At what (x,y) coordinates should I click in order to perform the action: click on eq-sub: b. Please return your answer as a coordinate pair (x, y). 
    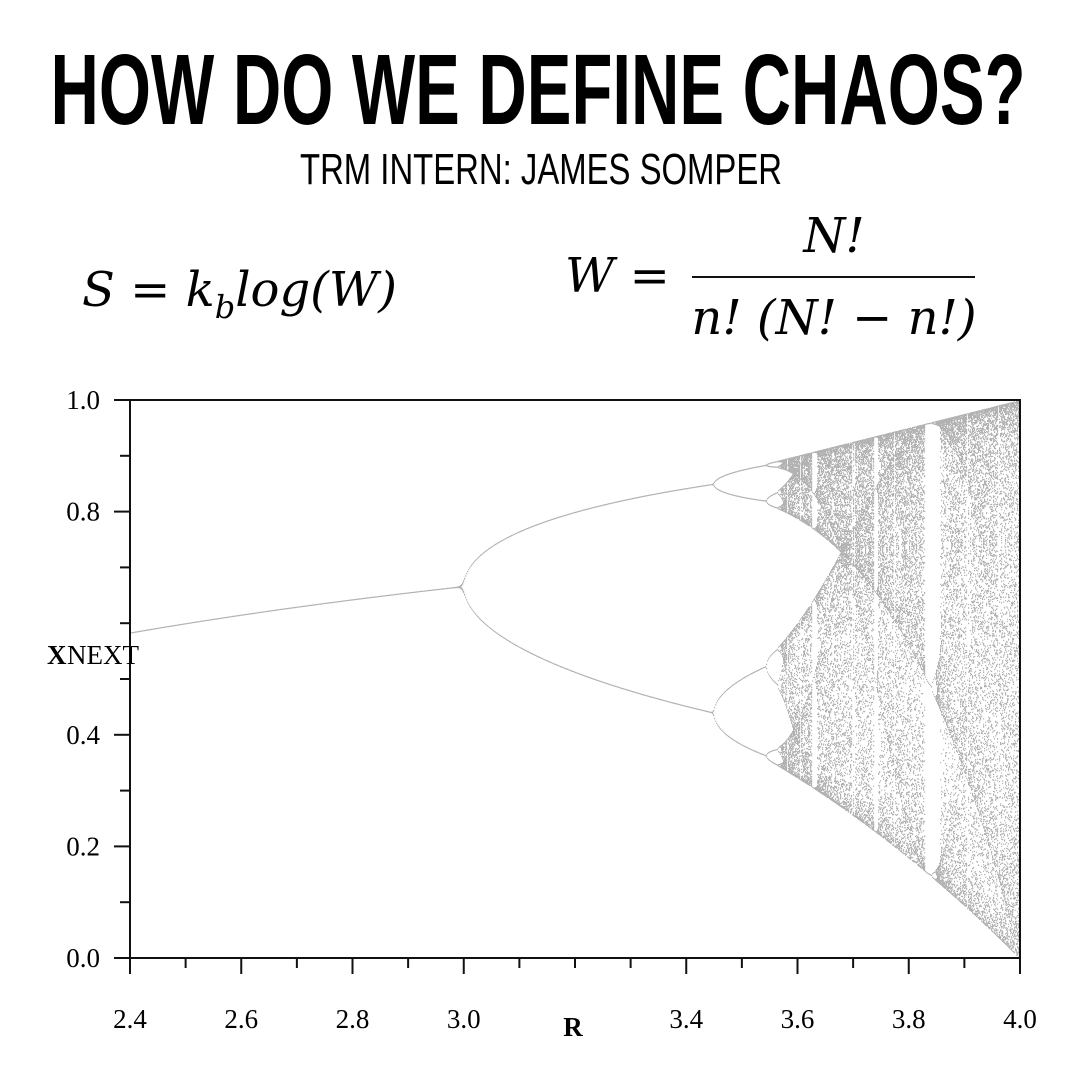
    Looking at the image, I should click on (225, 307).